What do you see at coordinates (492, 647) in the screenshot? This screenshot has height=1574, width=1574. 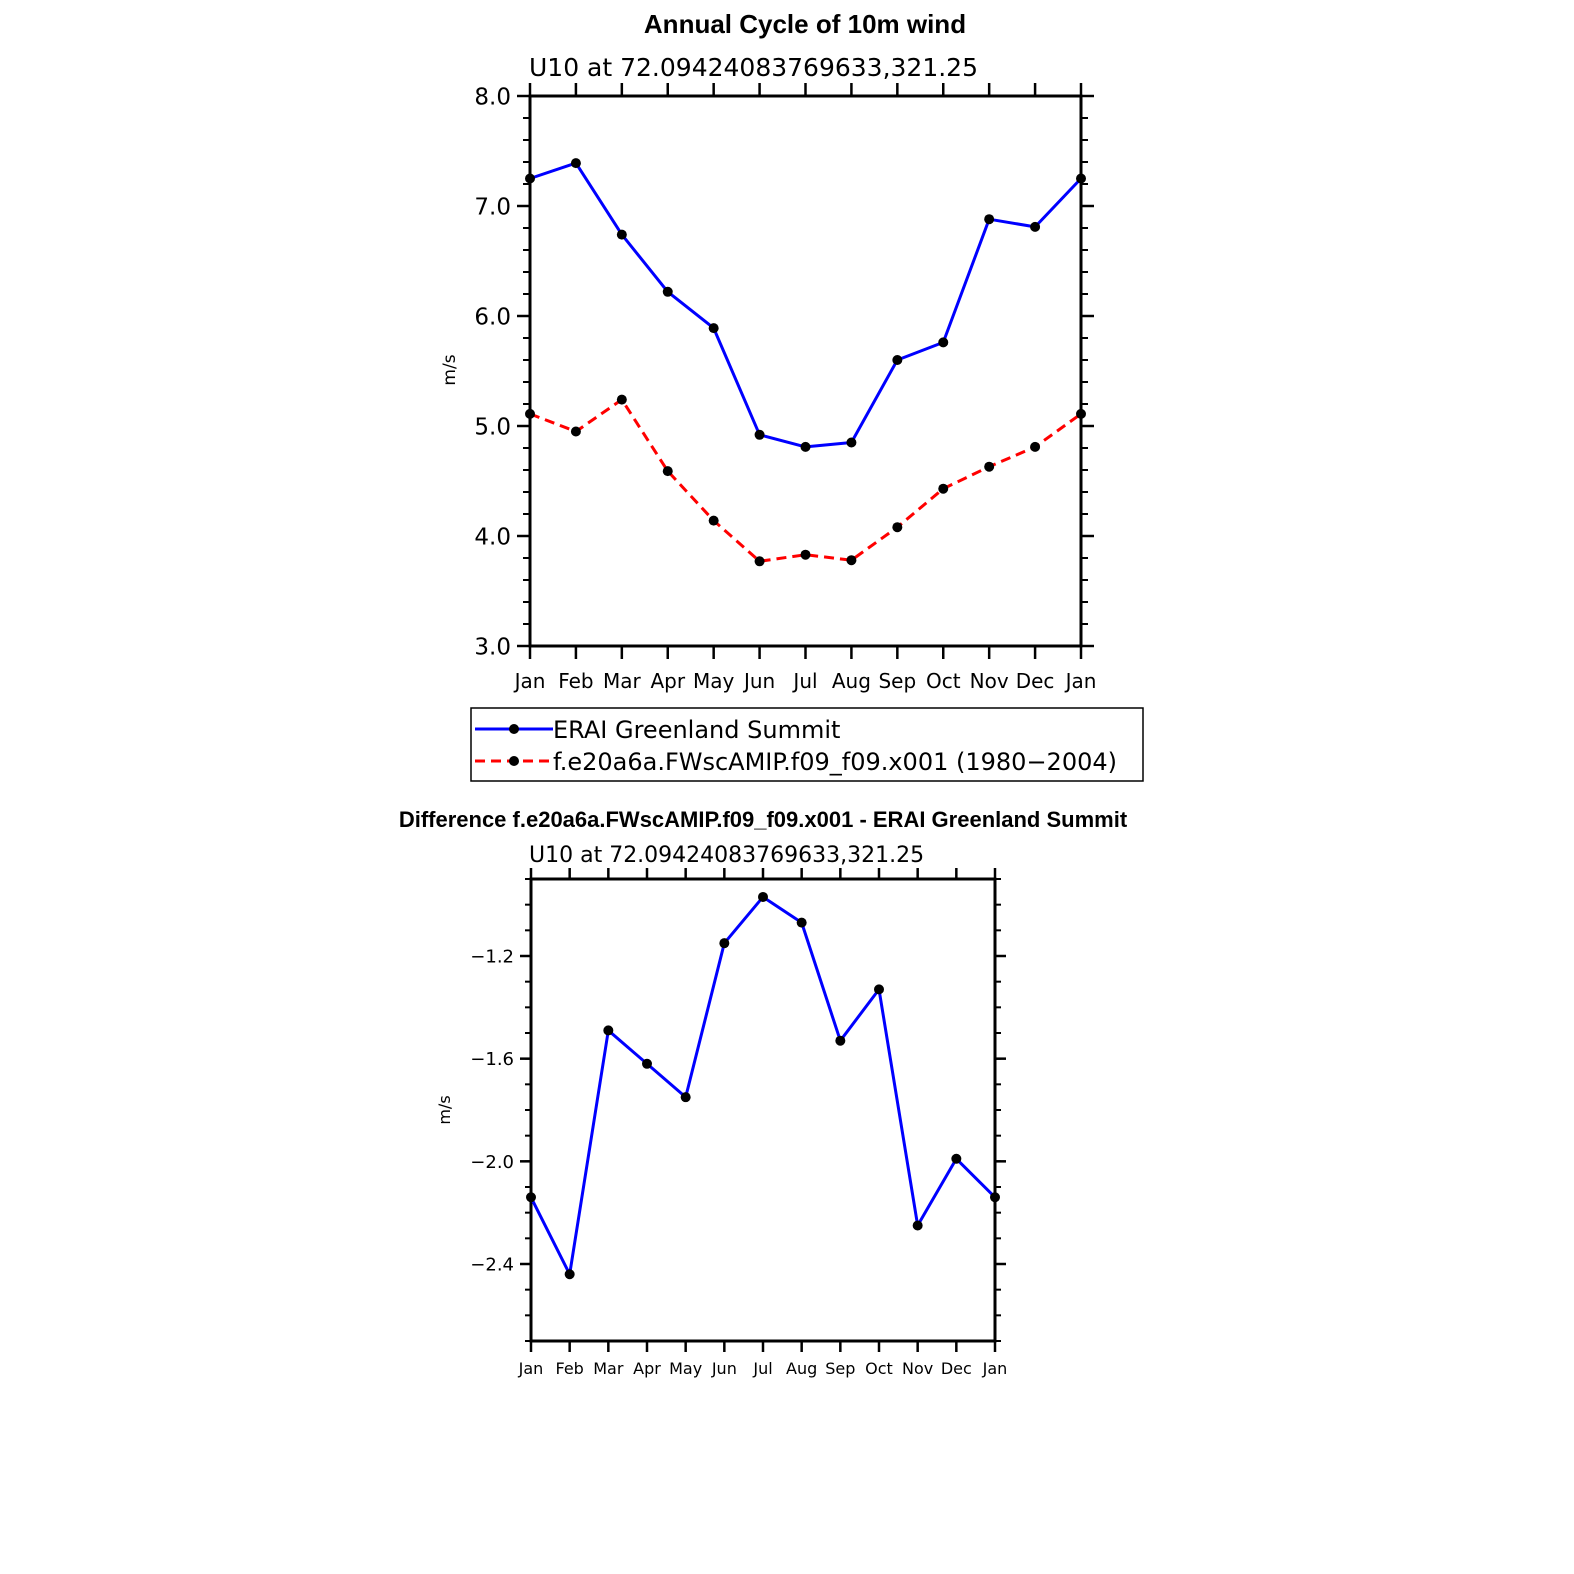 I see `y-tick-label: 3.0` at bounding box center [492, 647].